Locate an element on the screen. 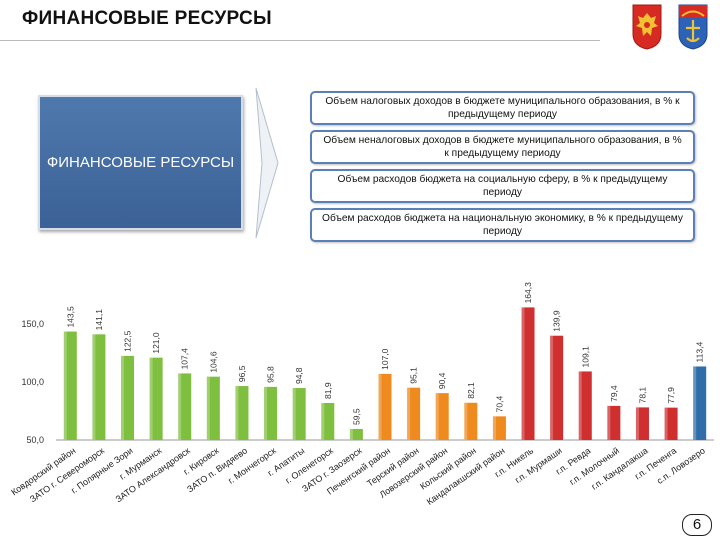 This screenshot has width=720, height=540. data-label: 109,1 is located at coordinates (585, 357).